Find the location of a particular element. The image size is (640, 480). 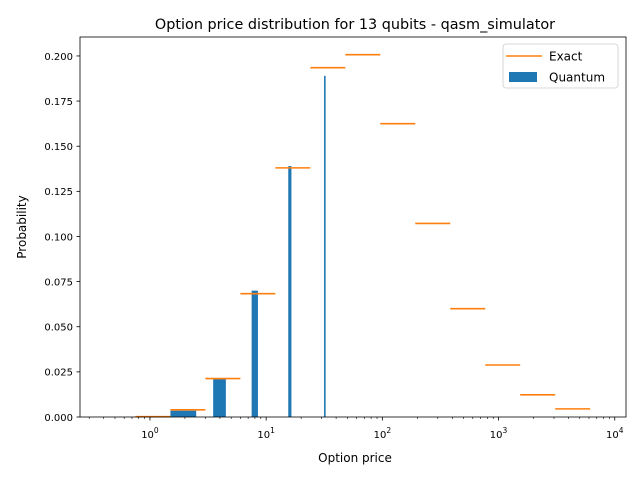

y-tick-label: 0.025 is located at coordinates (58, 373).